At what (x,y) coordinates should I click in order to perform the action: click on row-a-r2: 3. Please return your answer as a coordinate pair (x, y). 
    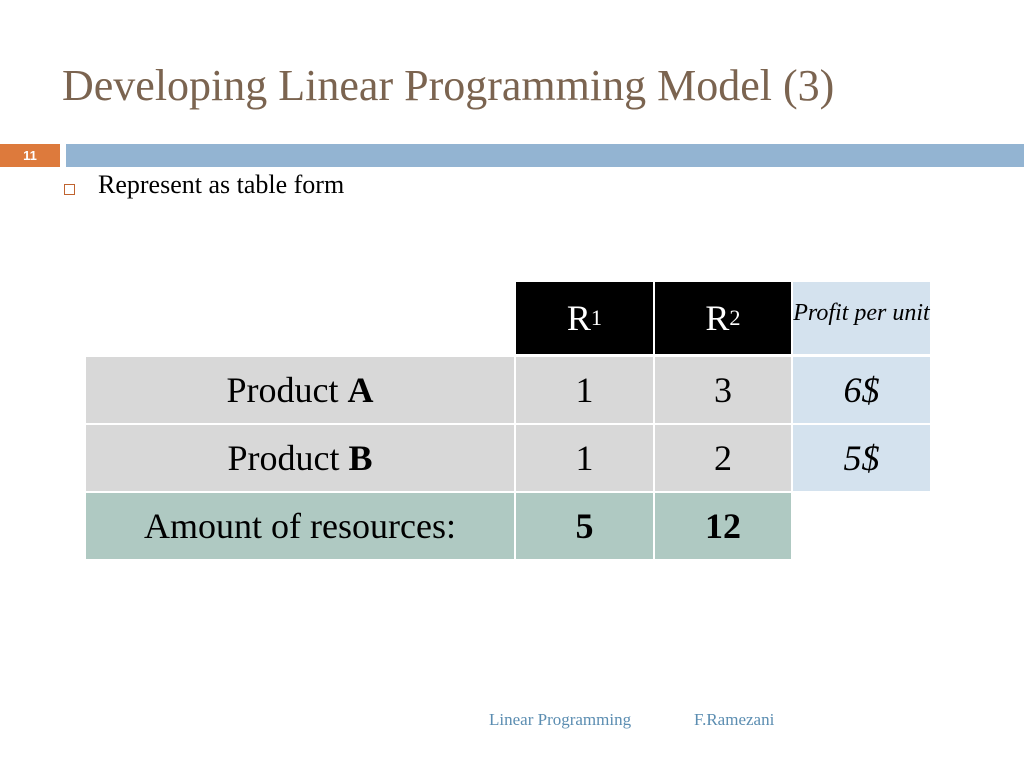
    Looking at the image, I should click on (723, 390).